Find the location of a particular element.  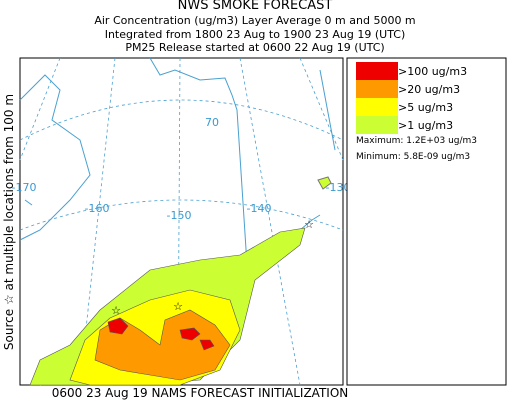

graticule-label: -160 is located at coordinates (97, 208).